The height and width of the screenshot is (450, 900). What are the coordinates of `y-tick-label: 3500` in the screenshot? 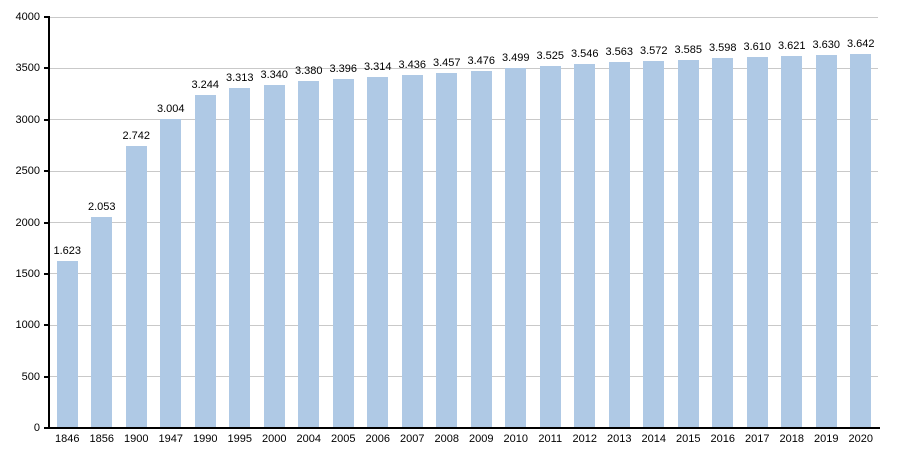 It's located at (27, 68).